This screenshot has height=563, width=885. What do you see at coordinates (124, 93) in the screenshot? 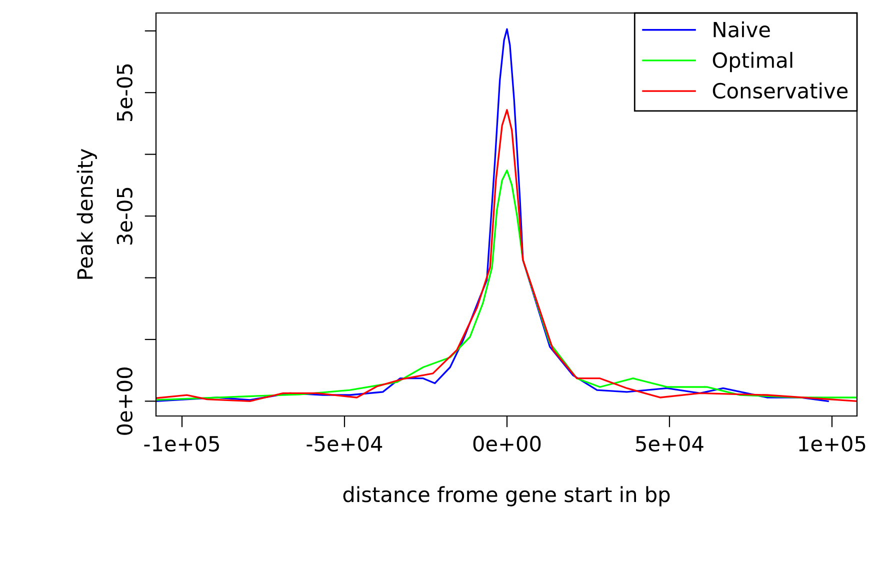
I see `y-tick-label: 5e-05` at bounding box center [124, 93].